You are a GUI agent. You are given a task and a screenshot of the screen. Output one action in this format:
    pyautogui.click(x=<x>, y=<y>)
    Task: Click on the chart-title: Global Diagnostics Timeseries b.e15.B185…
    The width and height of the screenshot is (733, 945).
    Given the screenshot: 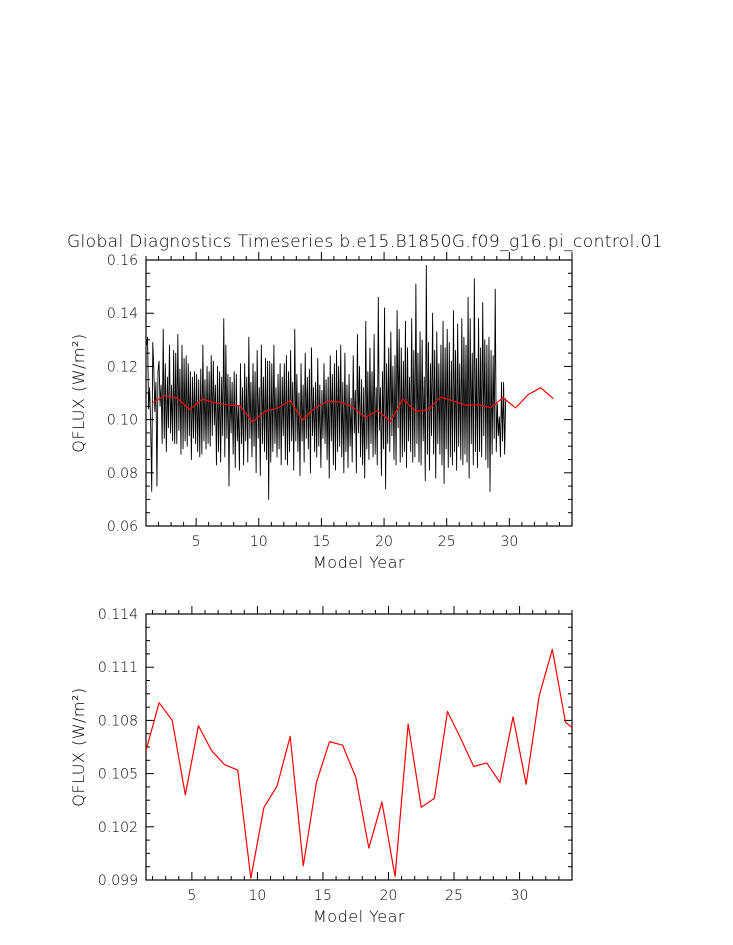 What is the action you would take?
    pyautogui.click(x=365, y=242)
    